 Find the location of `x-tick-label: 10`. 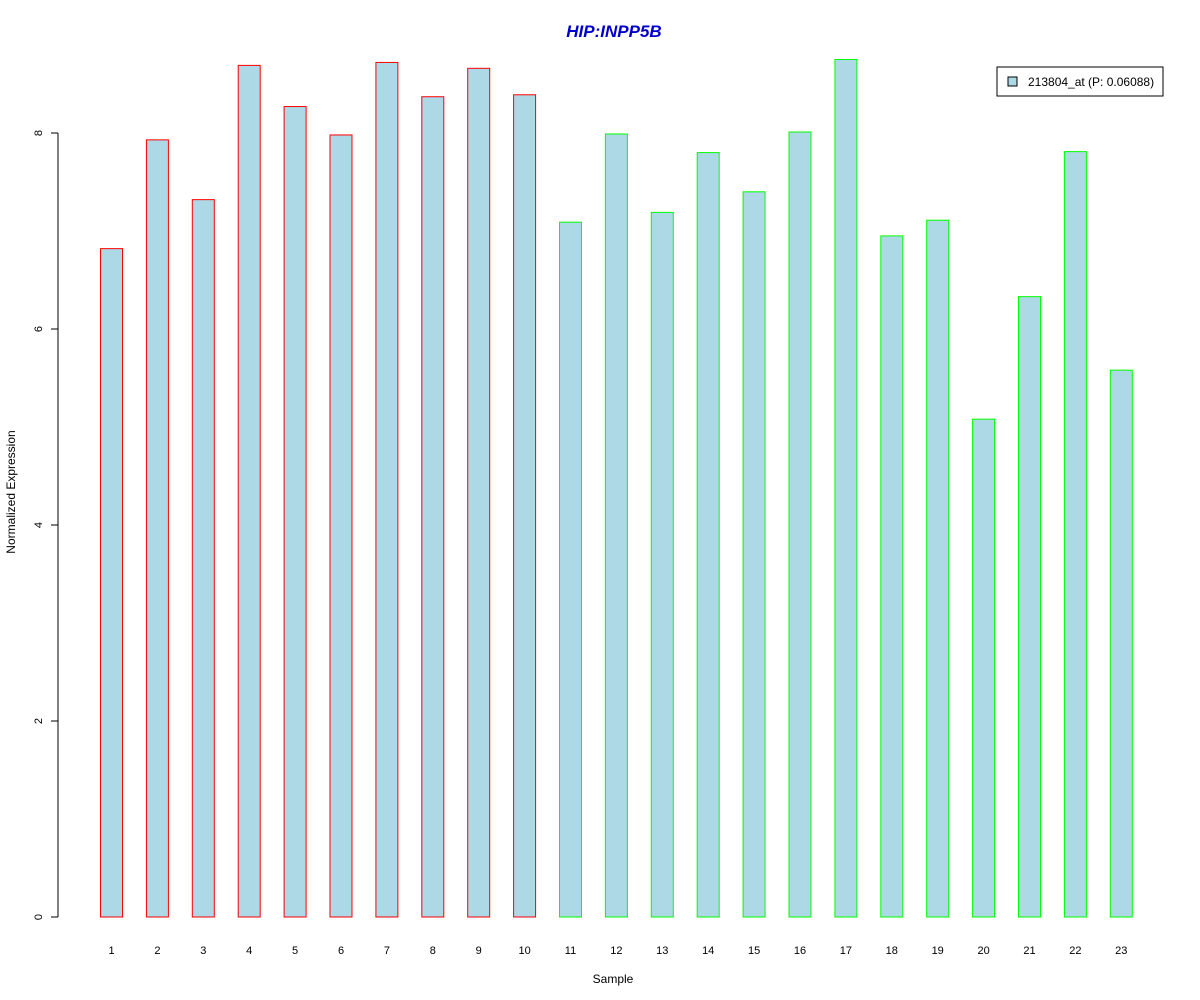

x-tick-label: 10 is located at coordinates (524, 951).